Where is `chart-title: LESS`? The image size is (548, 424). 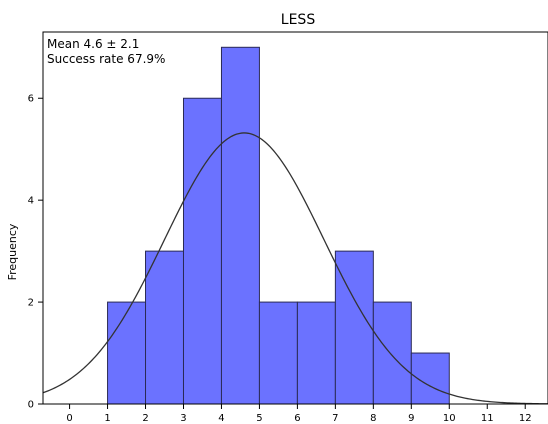
chart-title: LESS is located at coordinates (298, 20).